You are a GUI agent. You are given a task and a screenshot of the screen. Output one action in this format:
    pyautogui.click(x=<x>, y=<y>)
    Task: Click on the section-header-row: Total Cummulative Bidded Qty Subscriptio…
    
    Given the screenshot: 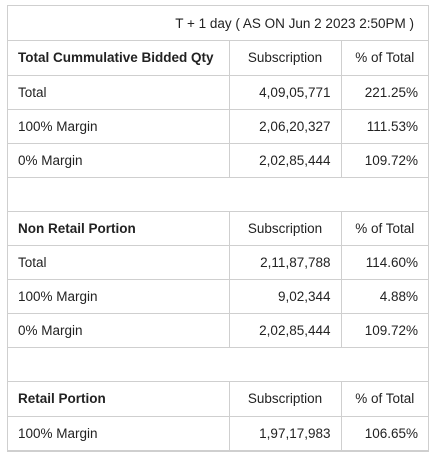 What is the action you would take?
    pyautogui.click(x=218, y=58)
    